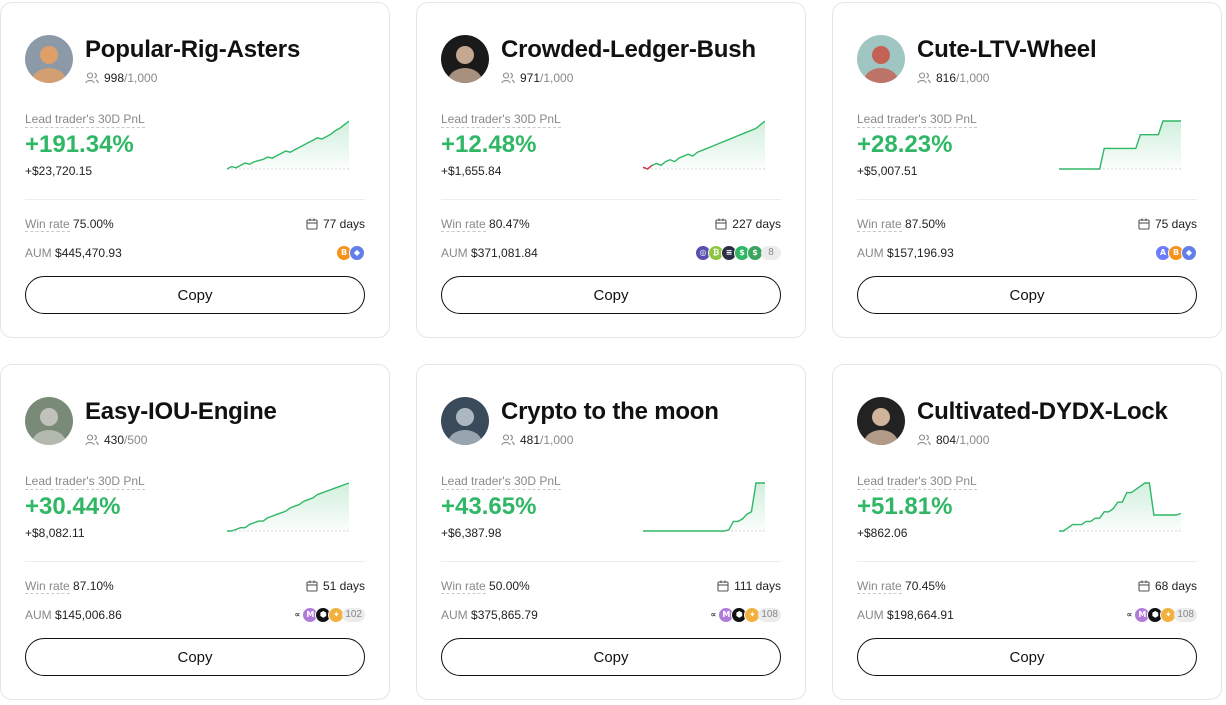  I want to click on aum: AUM $375,865.79, so click(489, 615).